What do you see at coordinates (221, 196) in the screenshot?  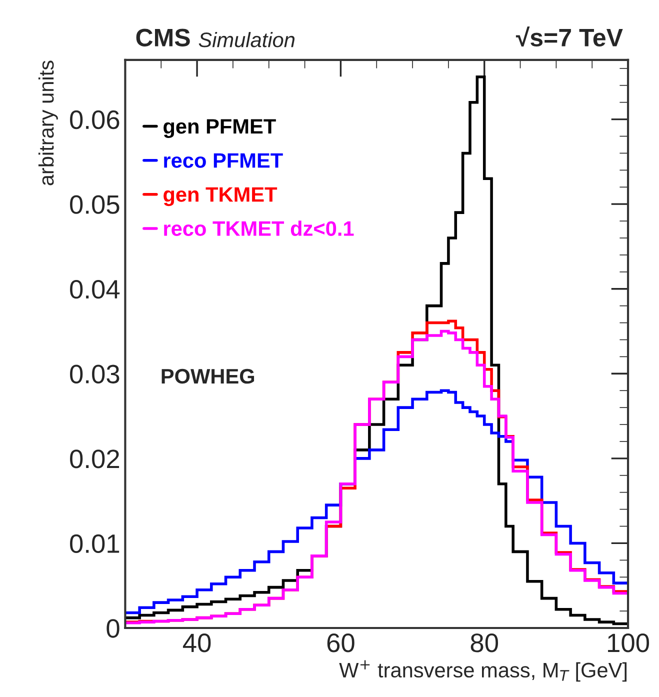 I see `legend-label: gen TKMET` at bounding box center [221, 196].